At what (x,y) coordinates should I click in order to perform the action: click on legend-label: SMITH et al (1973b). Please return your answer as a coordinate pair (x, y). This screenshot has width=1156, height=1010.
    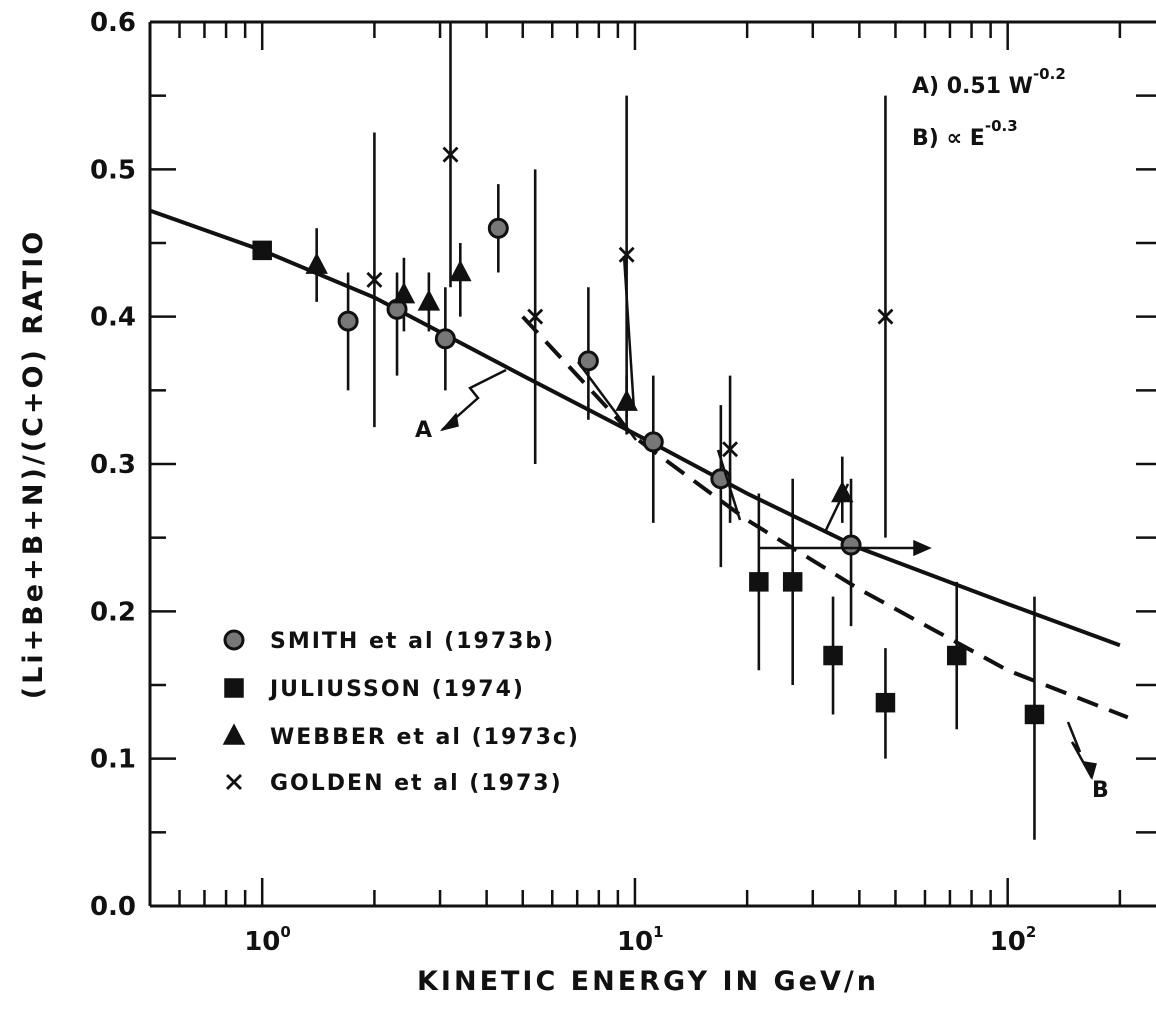
    Looking at the image, I should click on (412, 641).